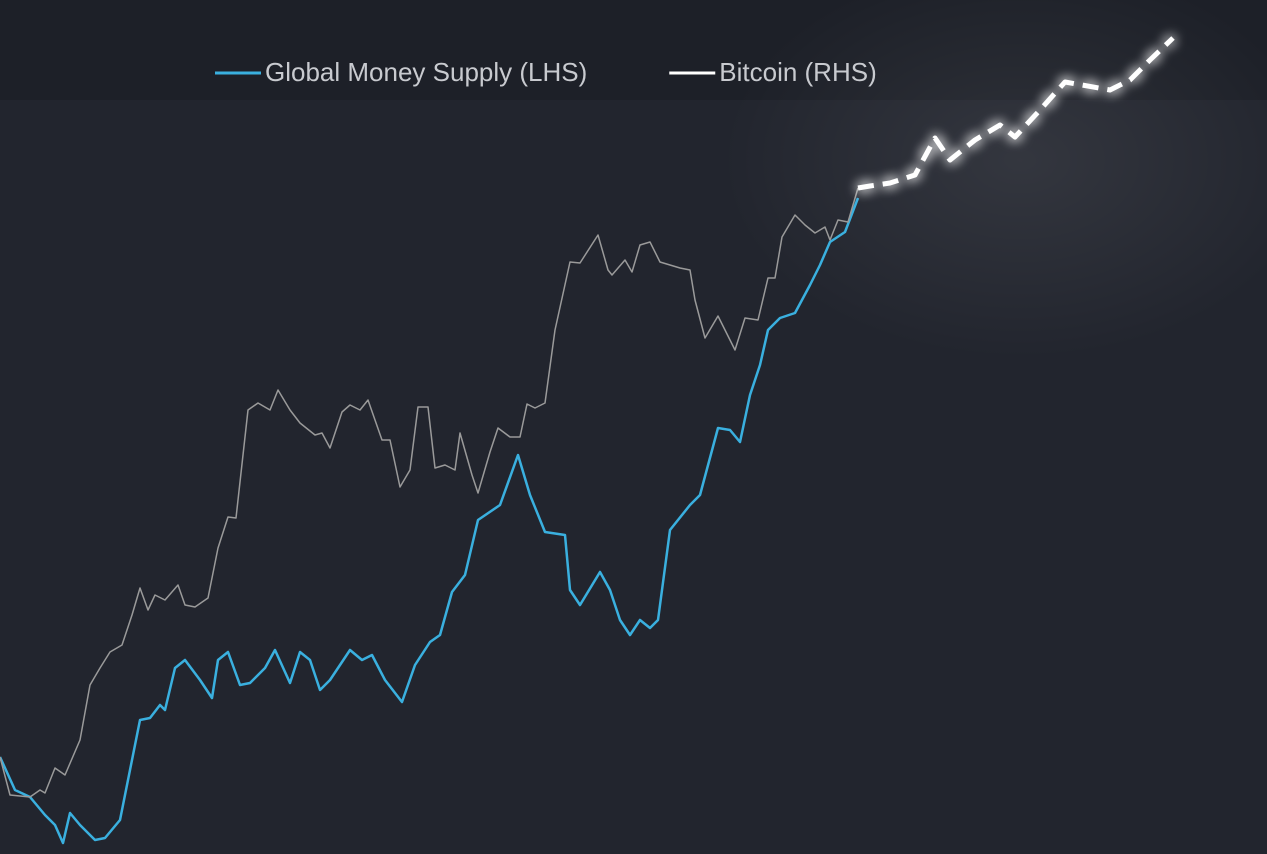 The width and height of the screenshot is (1267, 854). I want to click on series-line, so click(1016, 113).